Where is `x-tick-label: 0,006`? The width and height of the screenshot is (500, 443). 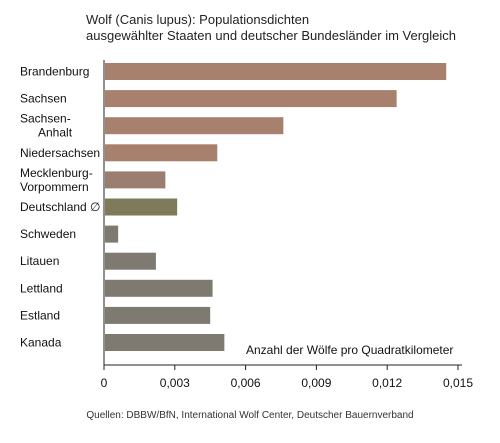 x-tick-label: 0,006 is located at coordinates (246, 383).